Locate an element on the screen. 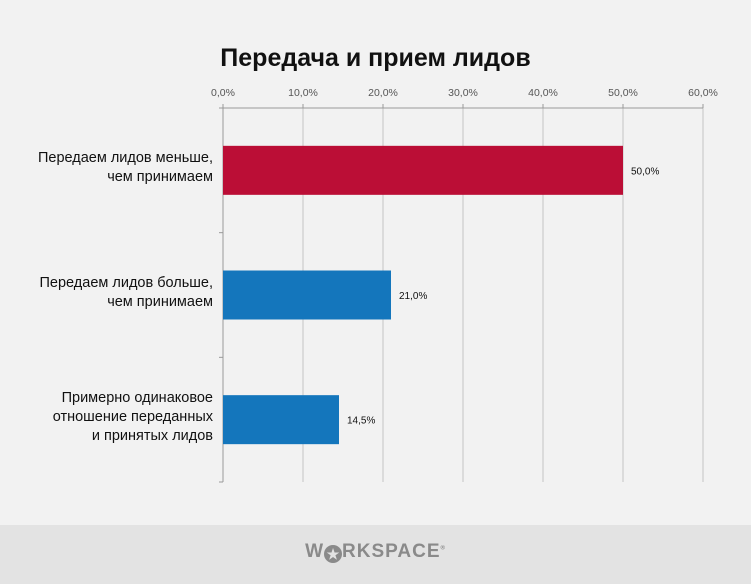 This screenshot has width=751, height=584. star-icon: ★ is located at coordinates (333, 554).